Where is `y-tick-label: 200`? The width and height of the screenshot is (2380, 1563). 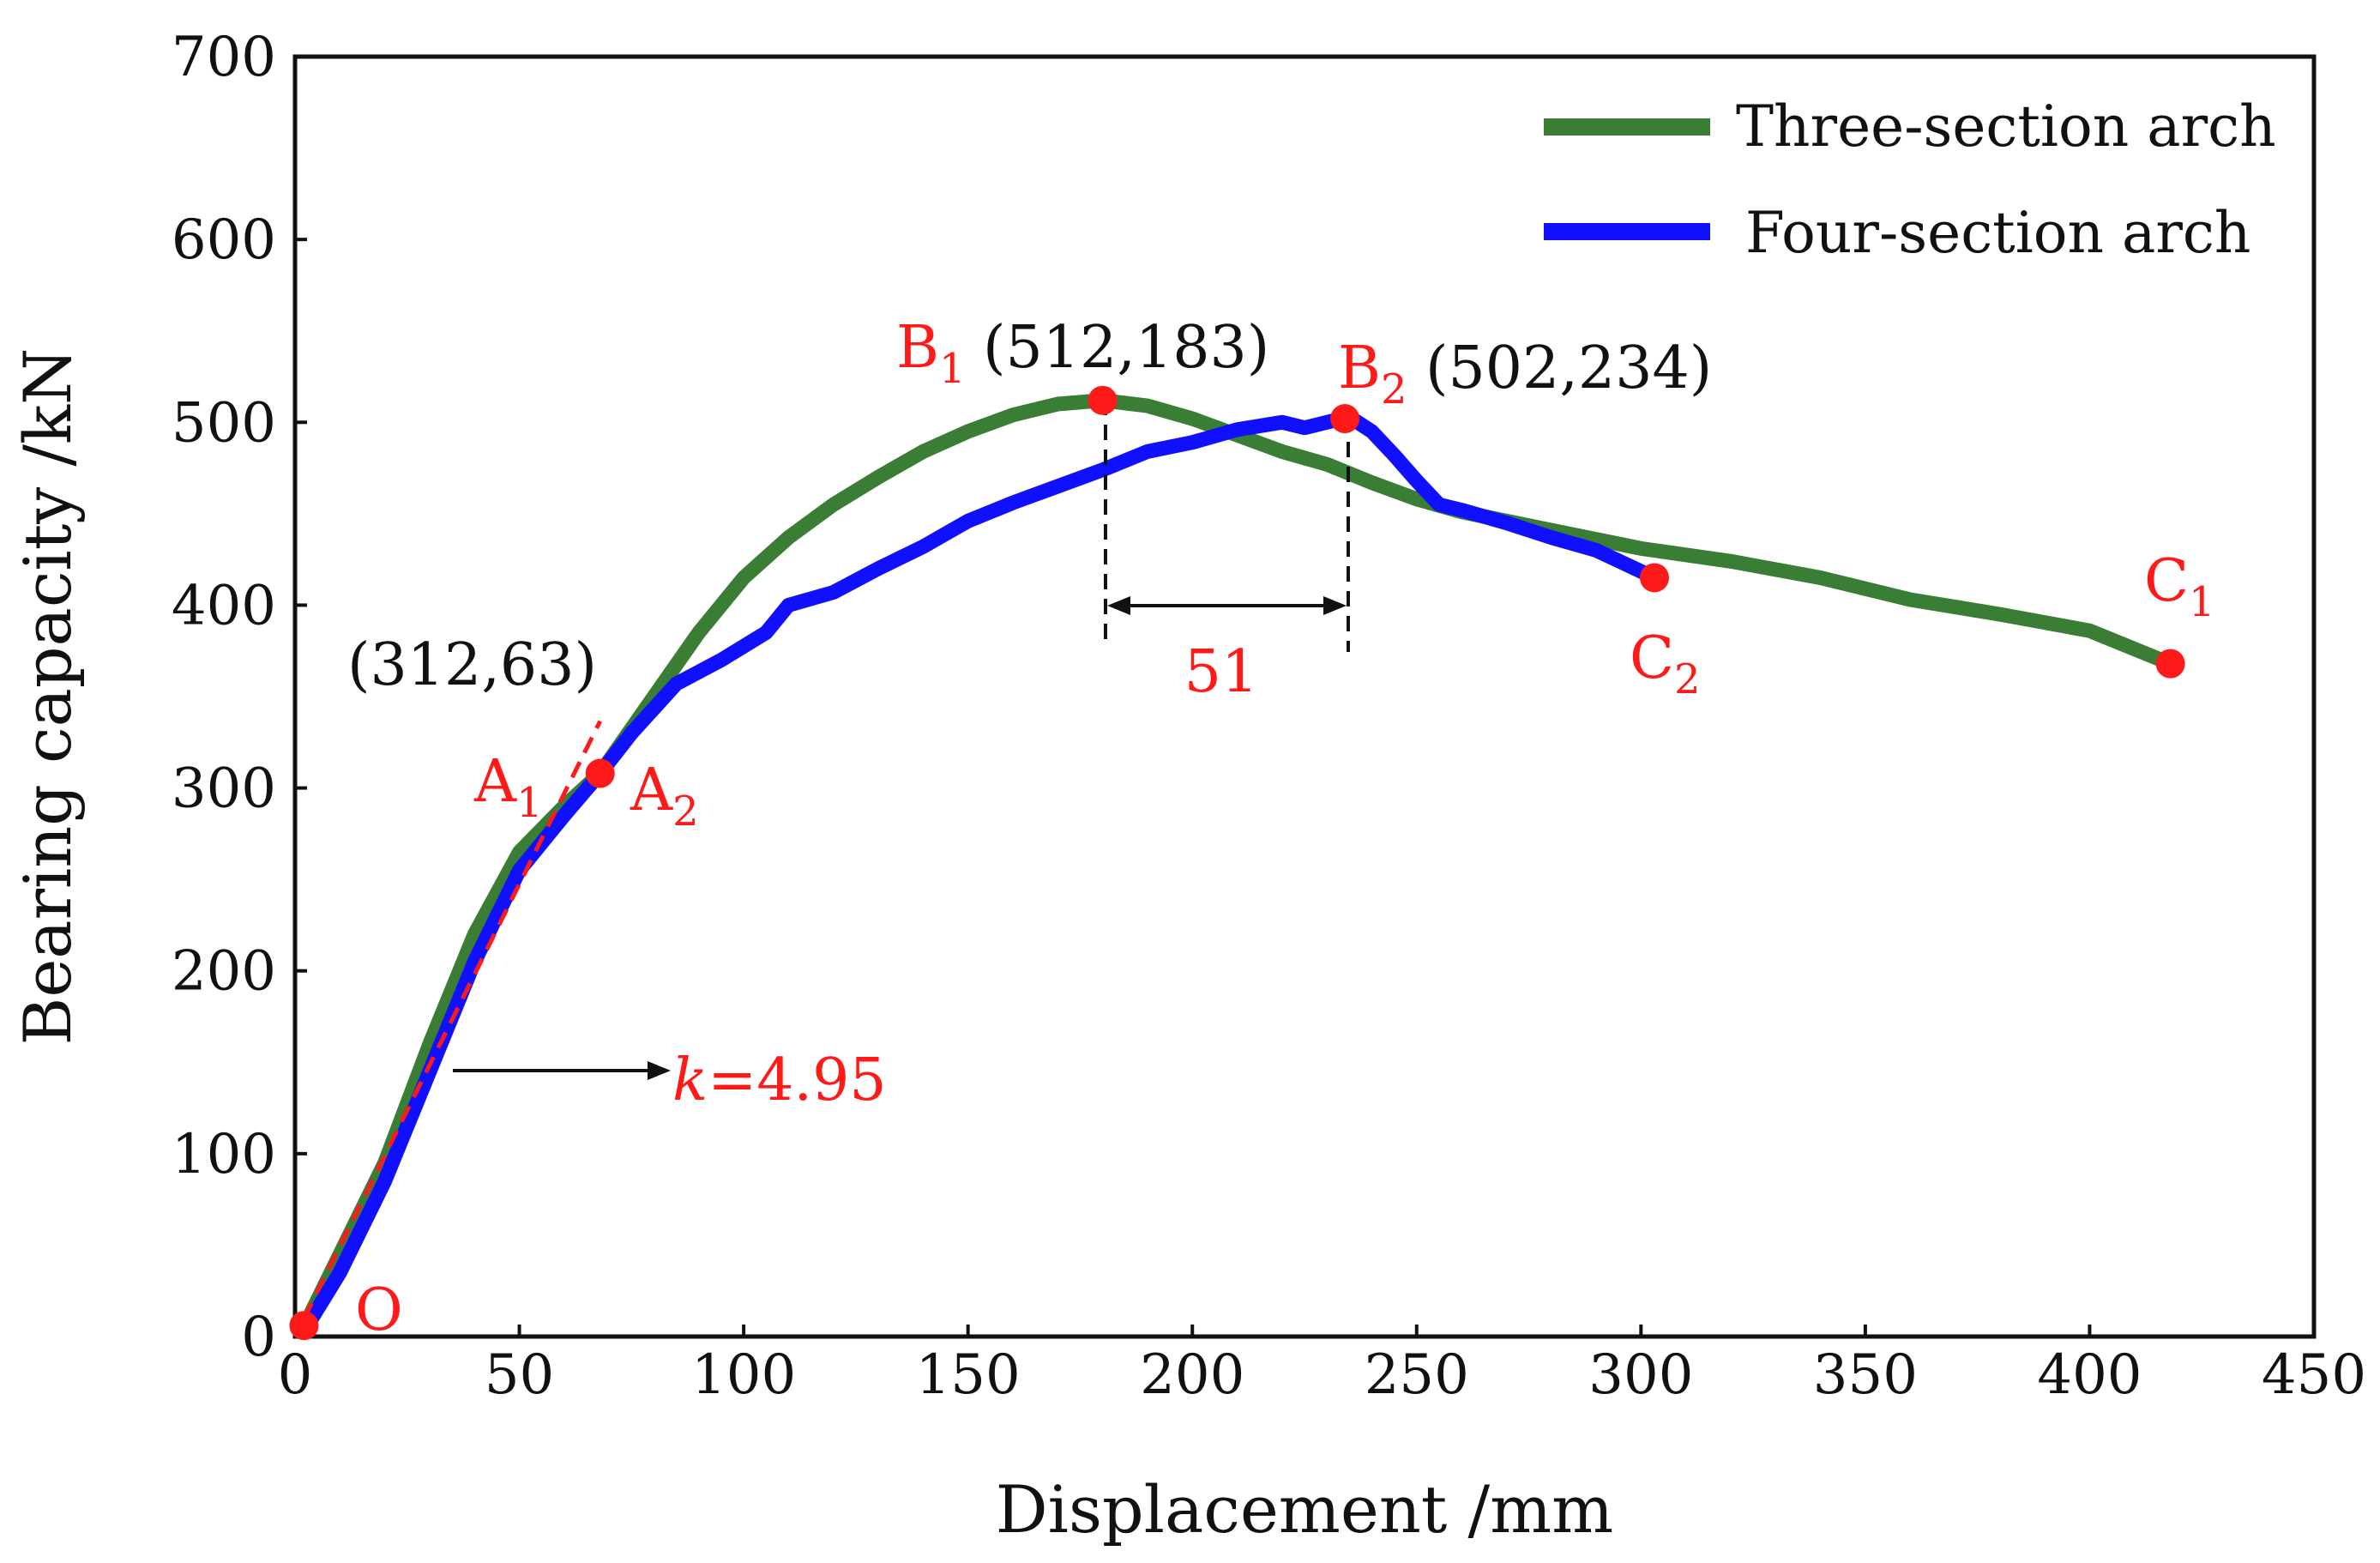
y-tick-label: 200 is located at coordinates (224, 972).